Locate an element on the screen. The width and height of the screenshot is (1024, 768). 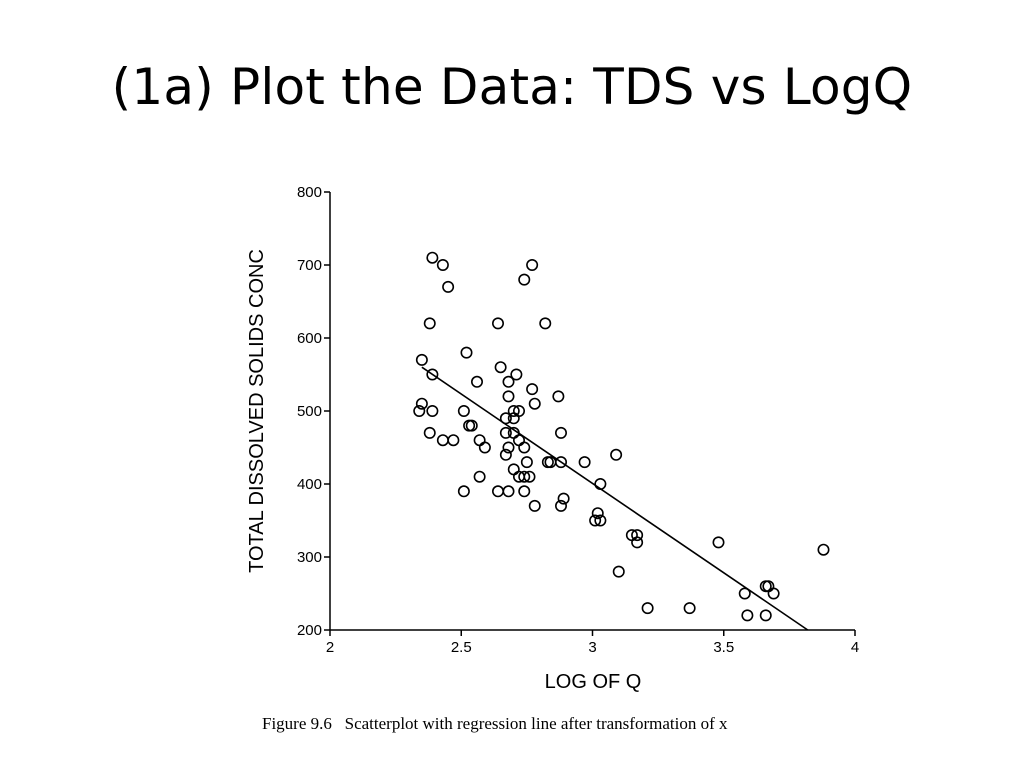
y-tick-label: 700 is located at coordinates (309, 265).